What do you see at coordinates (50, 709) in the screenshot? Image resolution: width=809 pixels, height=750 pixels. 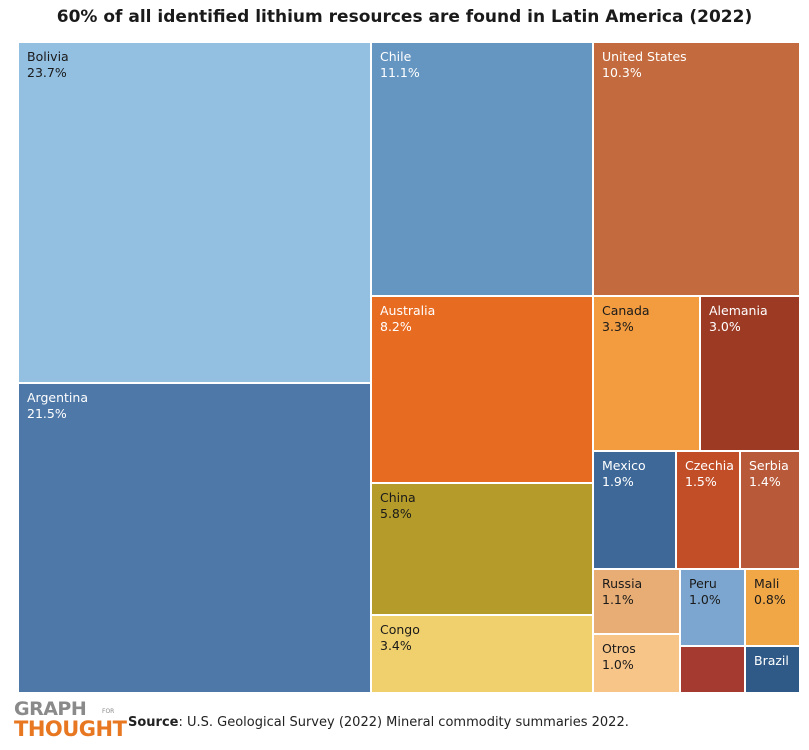 I see `logo-graph-text: GRAPH` at bounding box center [50, 709].